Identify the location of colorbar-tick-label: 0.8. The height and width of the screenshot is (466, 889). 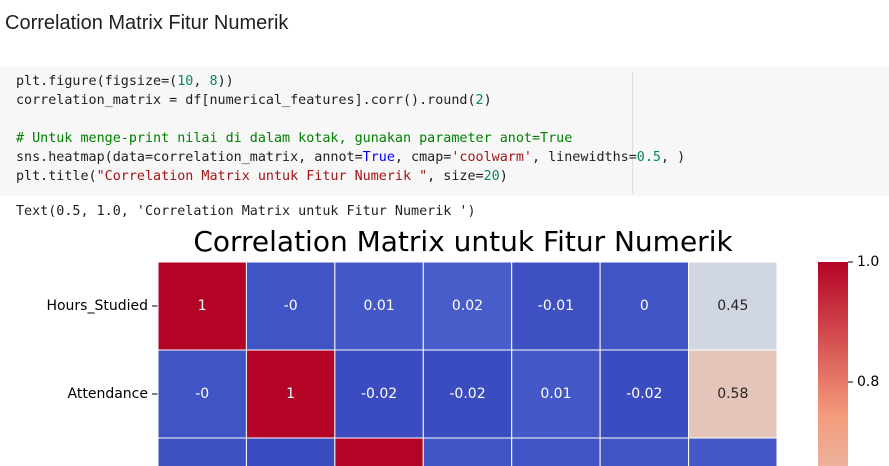
(868, 382).